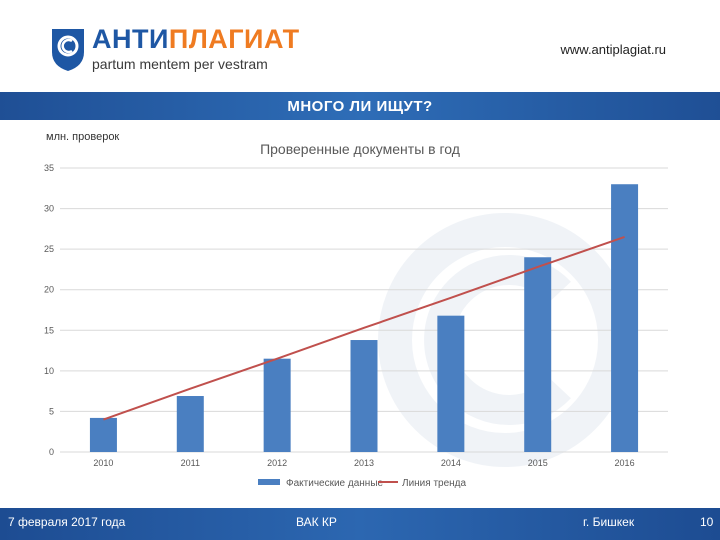 Image resolution: width=720 pixels, height=540 pixels. I want to click on chart-legend: Фактические данные Линия тренда, so click(362, 483).